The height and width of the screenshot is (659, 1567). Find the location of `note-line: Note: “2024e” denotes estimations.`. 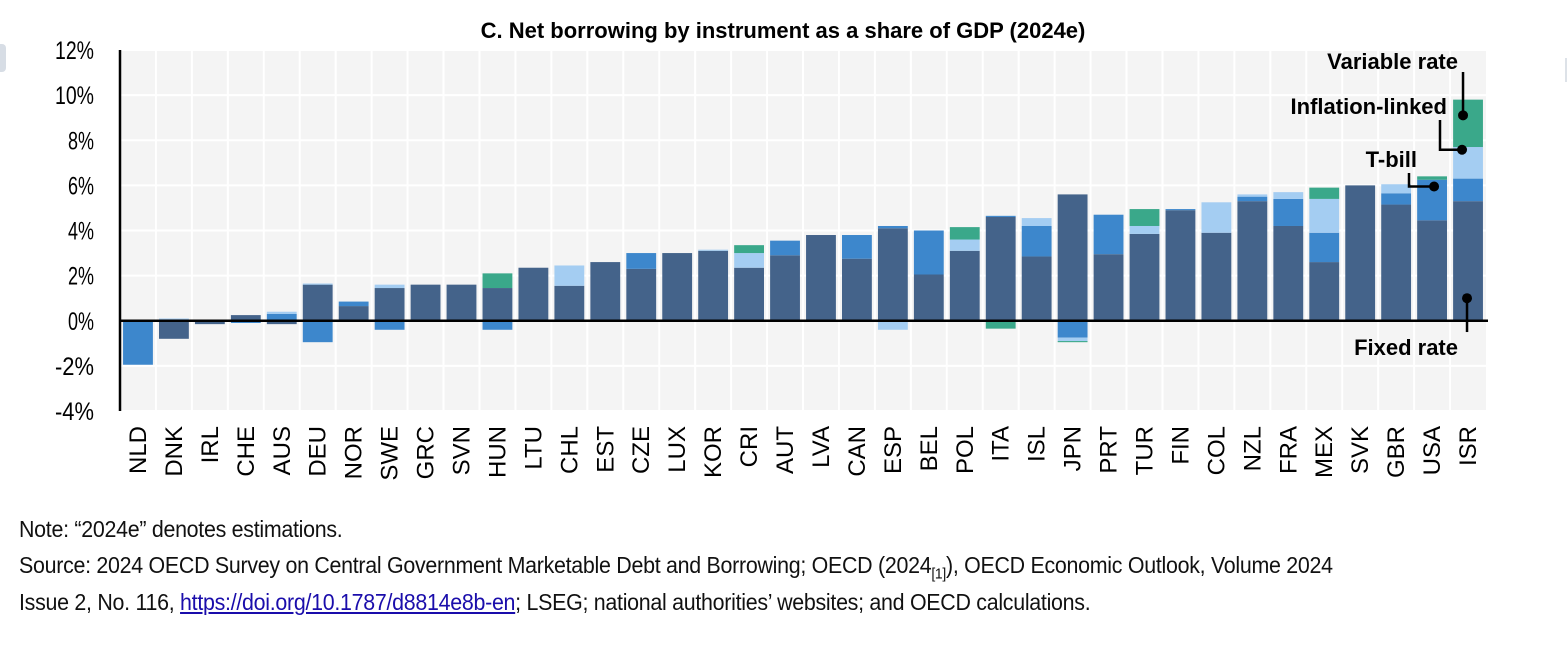

note-line: Note: “2024e” denotes estimations. is located at coordinates (181, 529).